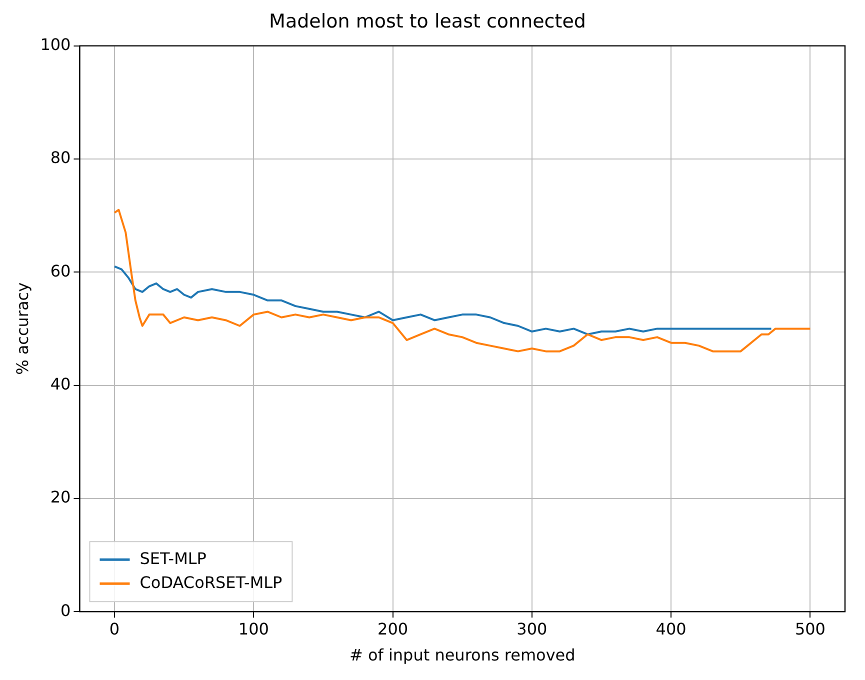 The width and height of the screenshot is (865, 680). What do you see at coordinates (60, 270) in the screenshot?
I see `y-tick-label: 60` at bounding box center [60, 270].